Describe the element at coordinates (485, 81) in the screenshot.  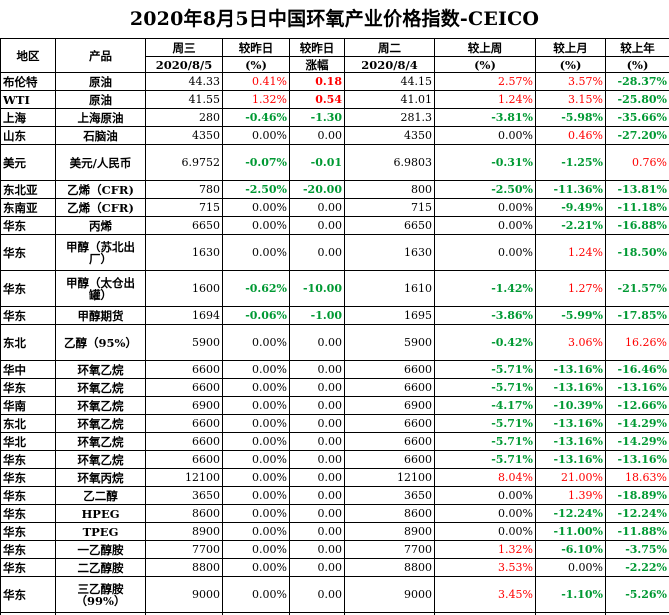
I see `cell-week-pct: 2.57%` at that location.